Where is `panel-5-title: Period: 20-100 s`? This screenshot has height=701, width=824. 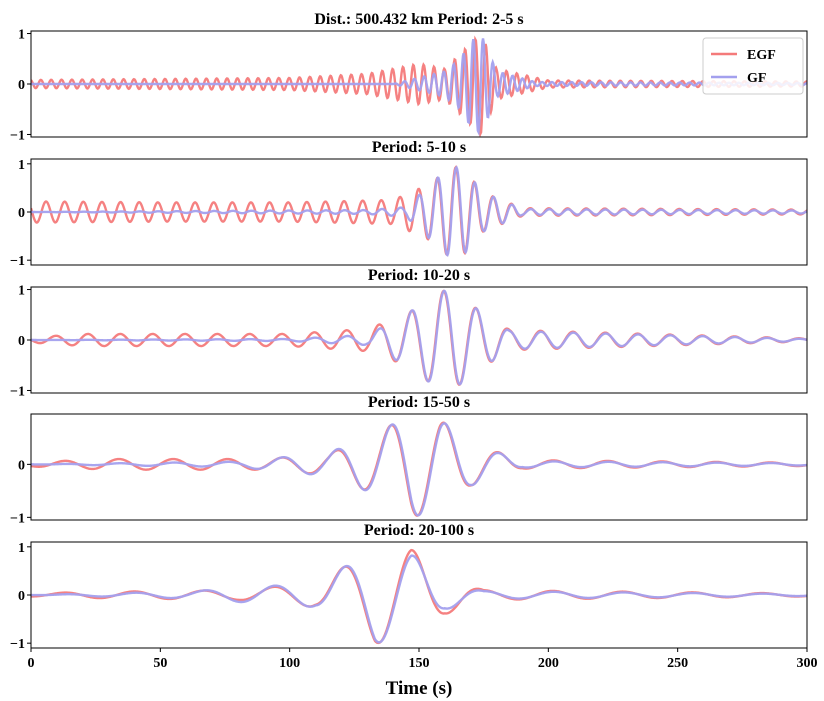 panel-5-title: Period: 20-100 s is located at coordinates (419, 530).